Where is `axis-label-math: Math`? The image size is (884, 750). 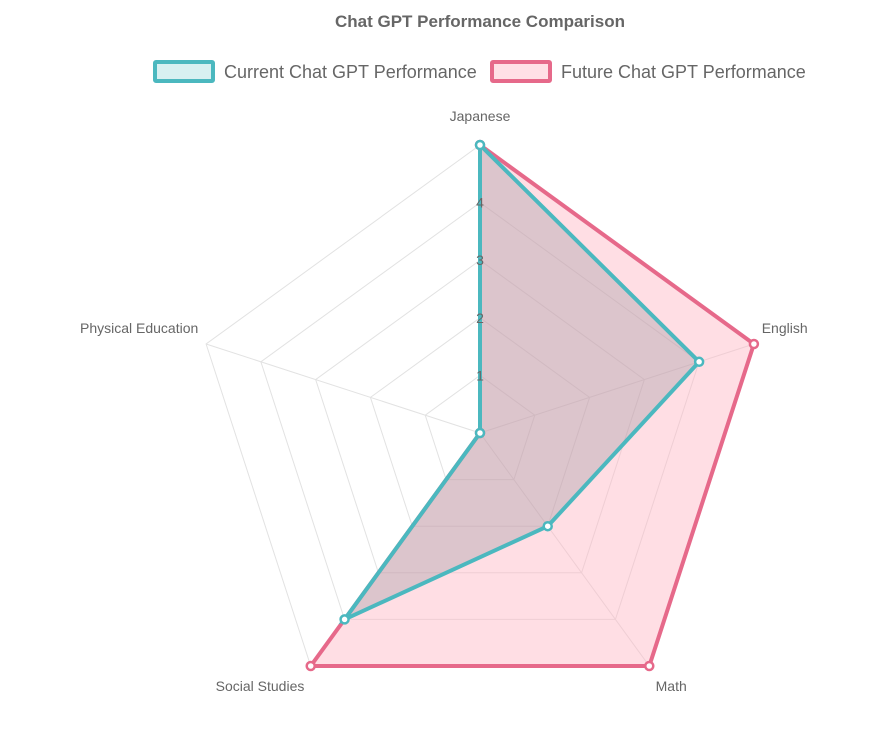
axis-label-math: Math is located at coordinates (671, 686).